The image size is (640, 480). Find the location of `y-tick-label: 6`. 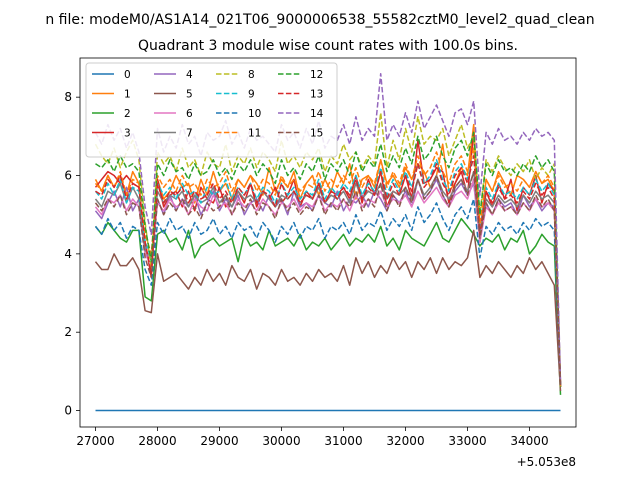

y-tick-label: 6 is located at coordinates (68, 176).